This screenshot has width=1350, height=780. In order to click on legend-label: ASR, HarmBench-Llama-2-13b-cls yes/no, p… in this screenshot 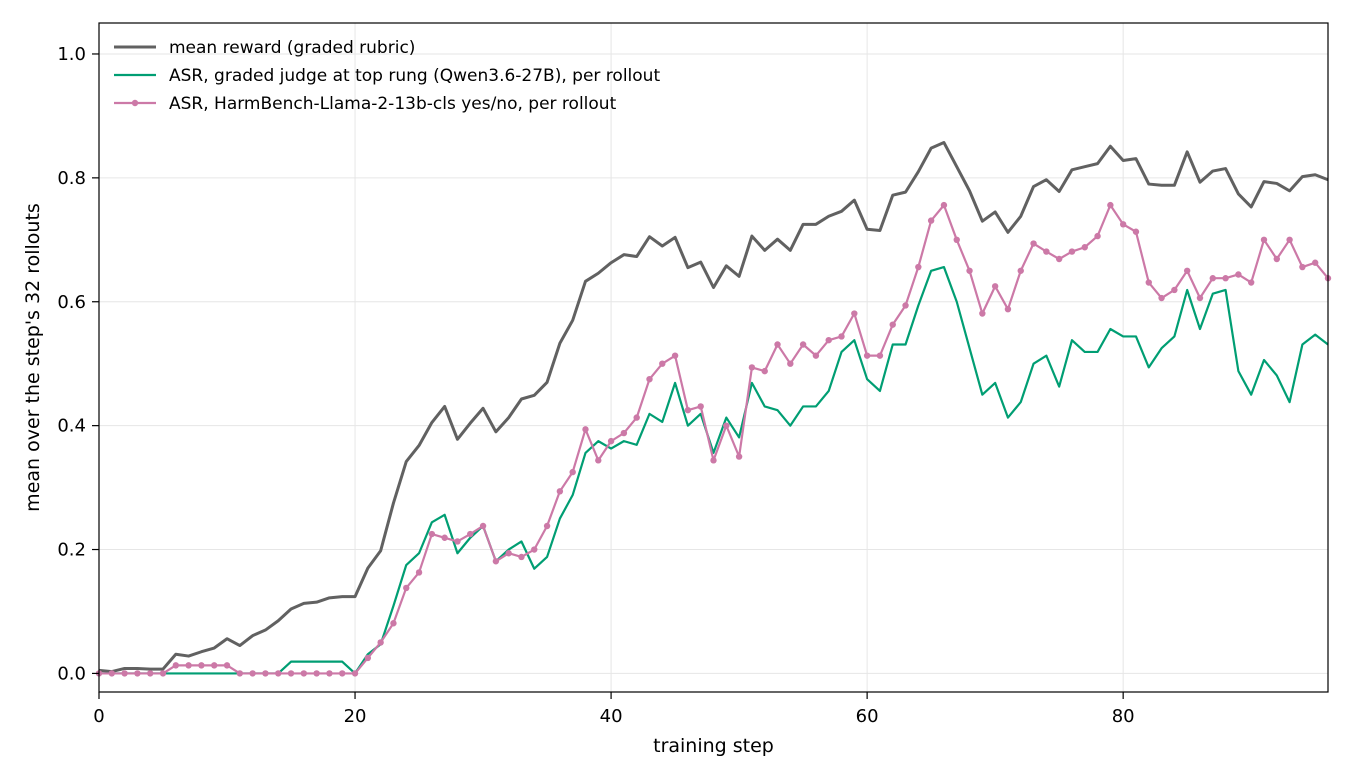, I will do `click(393, 104)`.